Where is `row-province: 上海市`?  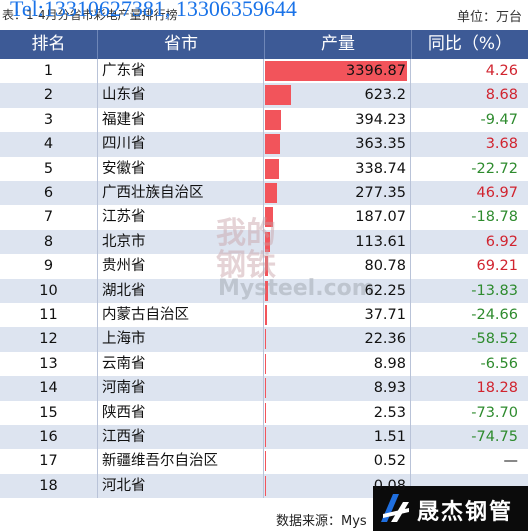 row-province: 上海市 is located at coordinates (181, 339).